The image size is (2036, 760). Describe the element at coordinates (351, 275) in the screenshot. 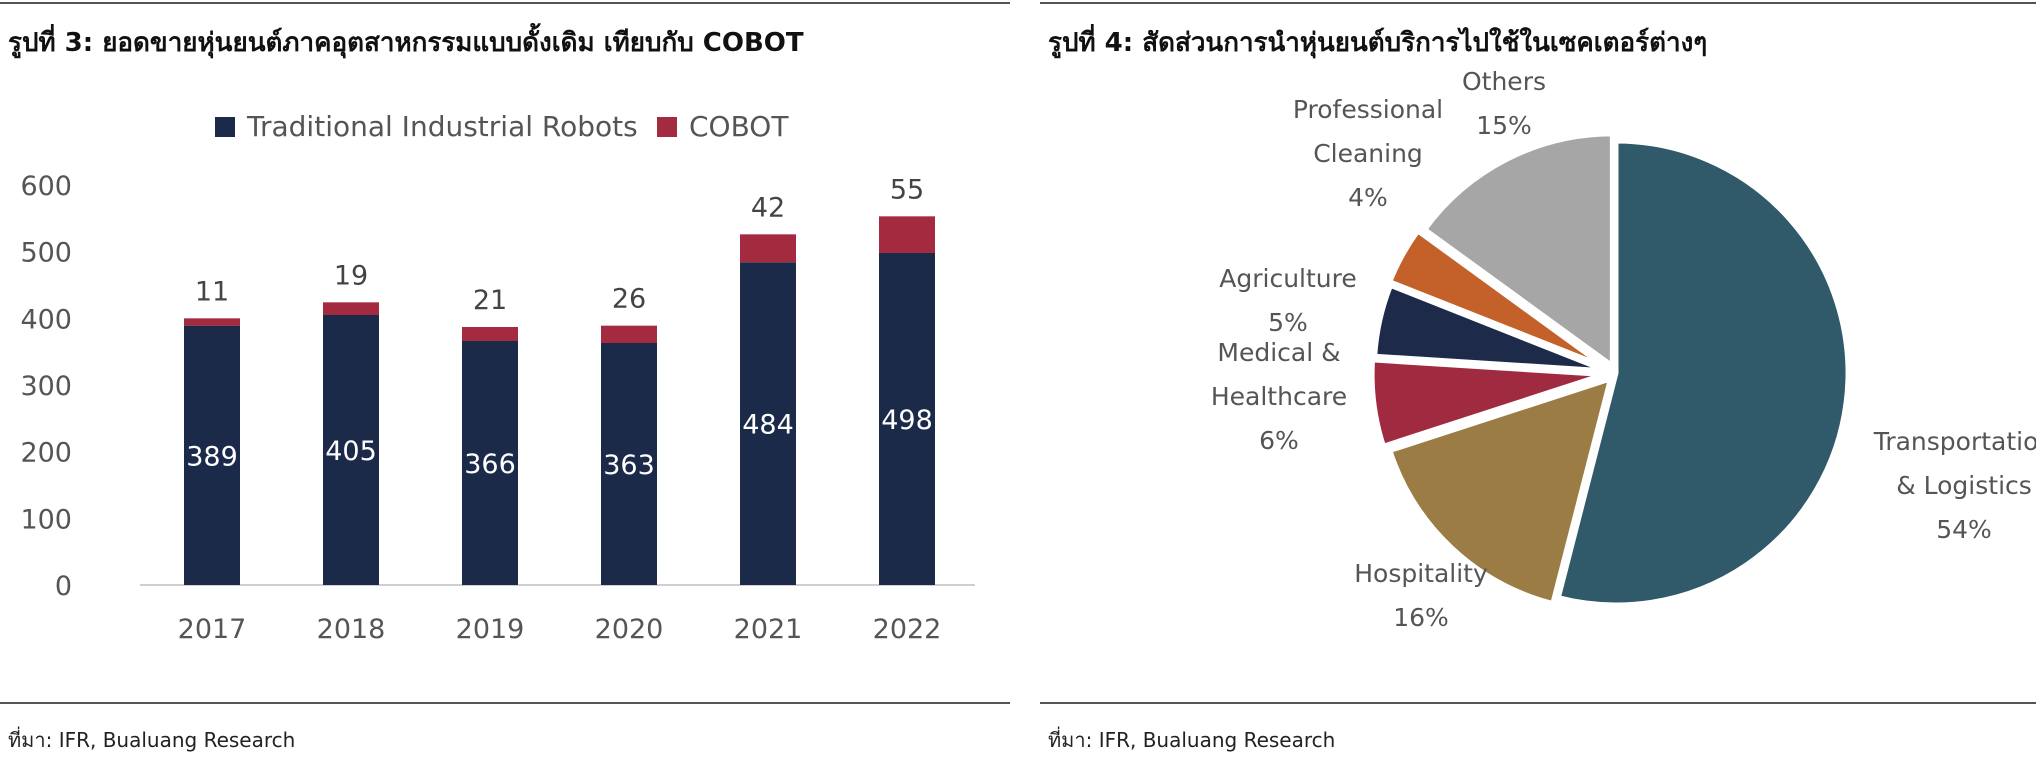

I see `data-label-cobot: 19` at that location.